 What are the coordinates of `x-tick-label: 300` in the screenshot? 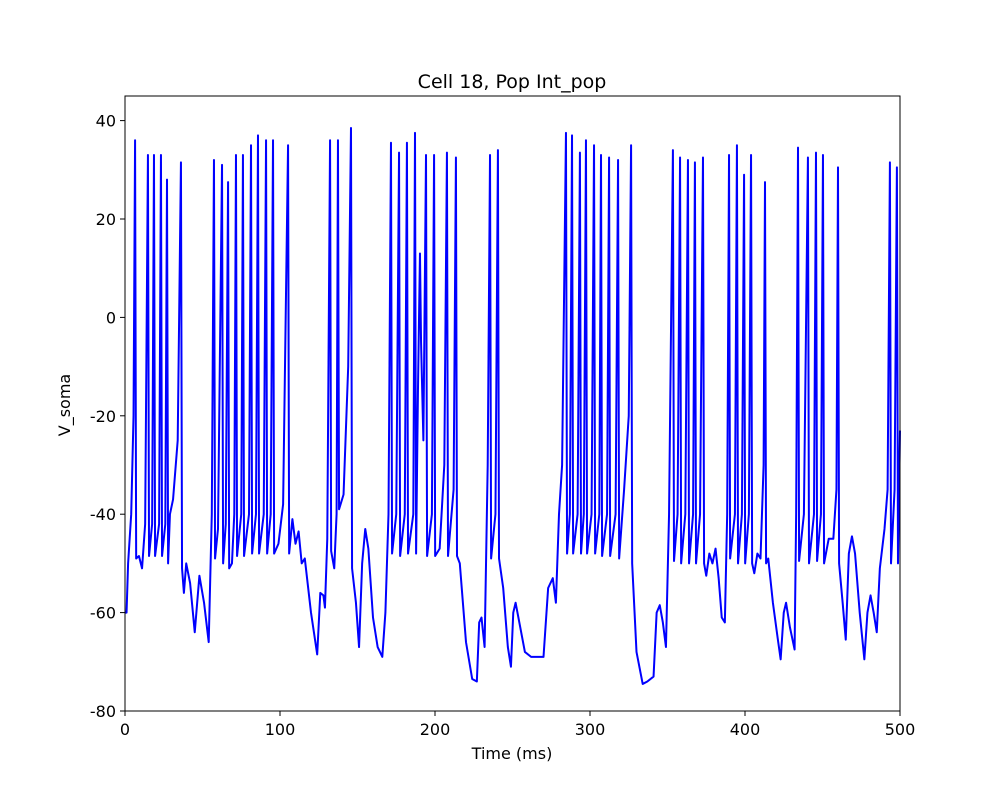 It's located at (590, 729).